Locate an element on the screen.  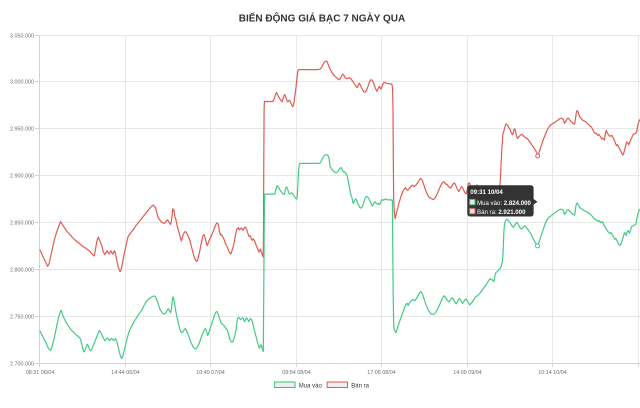
svg-text: Bán ra is located at coordinates (360, 386).